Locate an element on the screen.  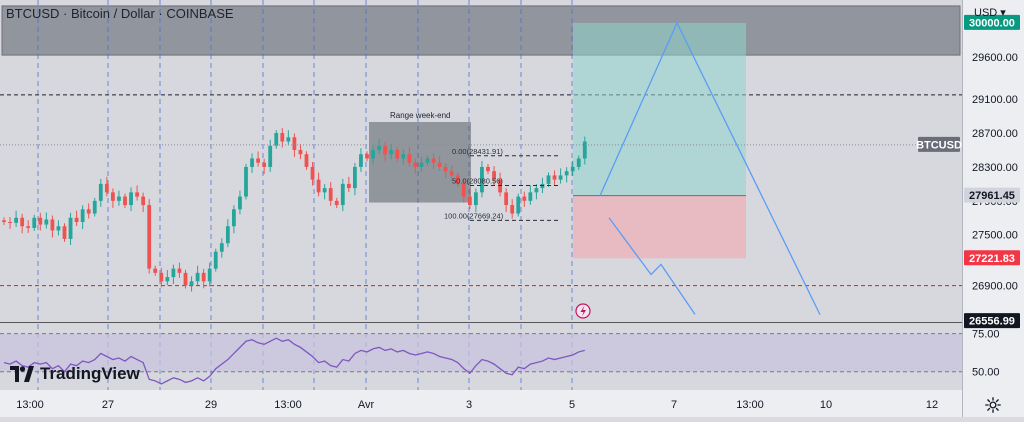
rsi-tick-label: 75.00 is located at coordinates (986, 335).